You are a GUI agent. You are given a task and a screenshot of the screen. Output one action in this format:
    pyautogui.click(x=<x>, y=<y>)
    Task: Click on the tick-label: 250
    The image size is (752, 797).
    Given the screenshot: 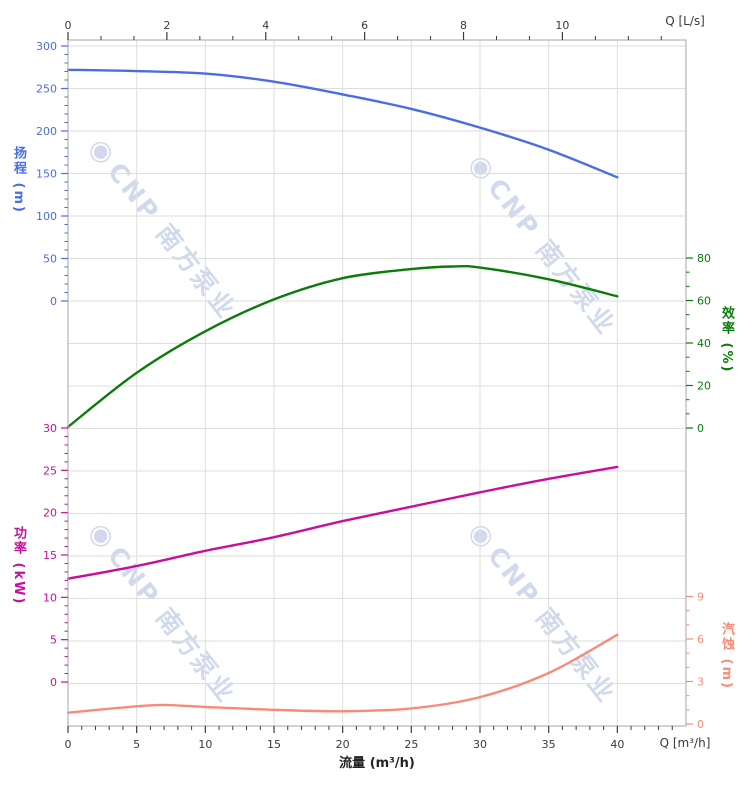 What is the action you would take?
    pyautogui.click(x=46, y=89)
    